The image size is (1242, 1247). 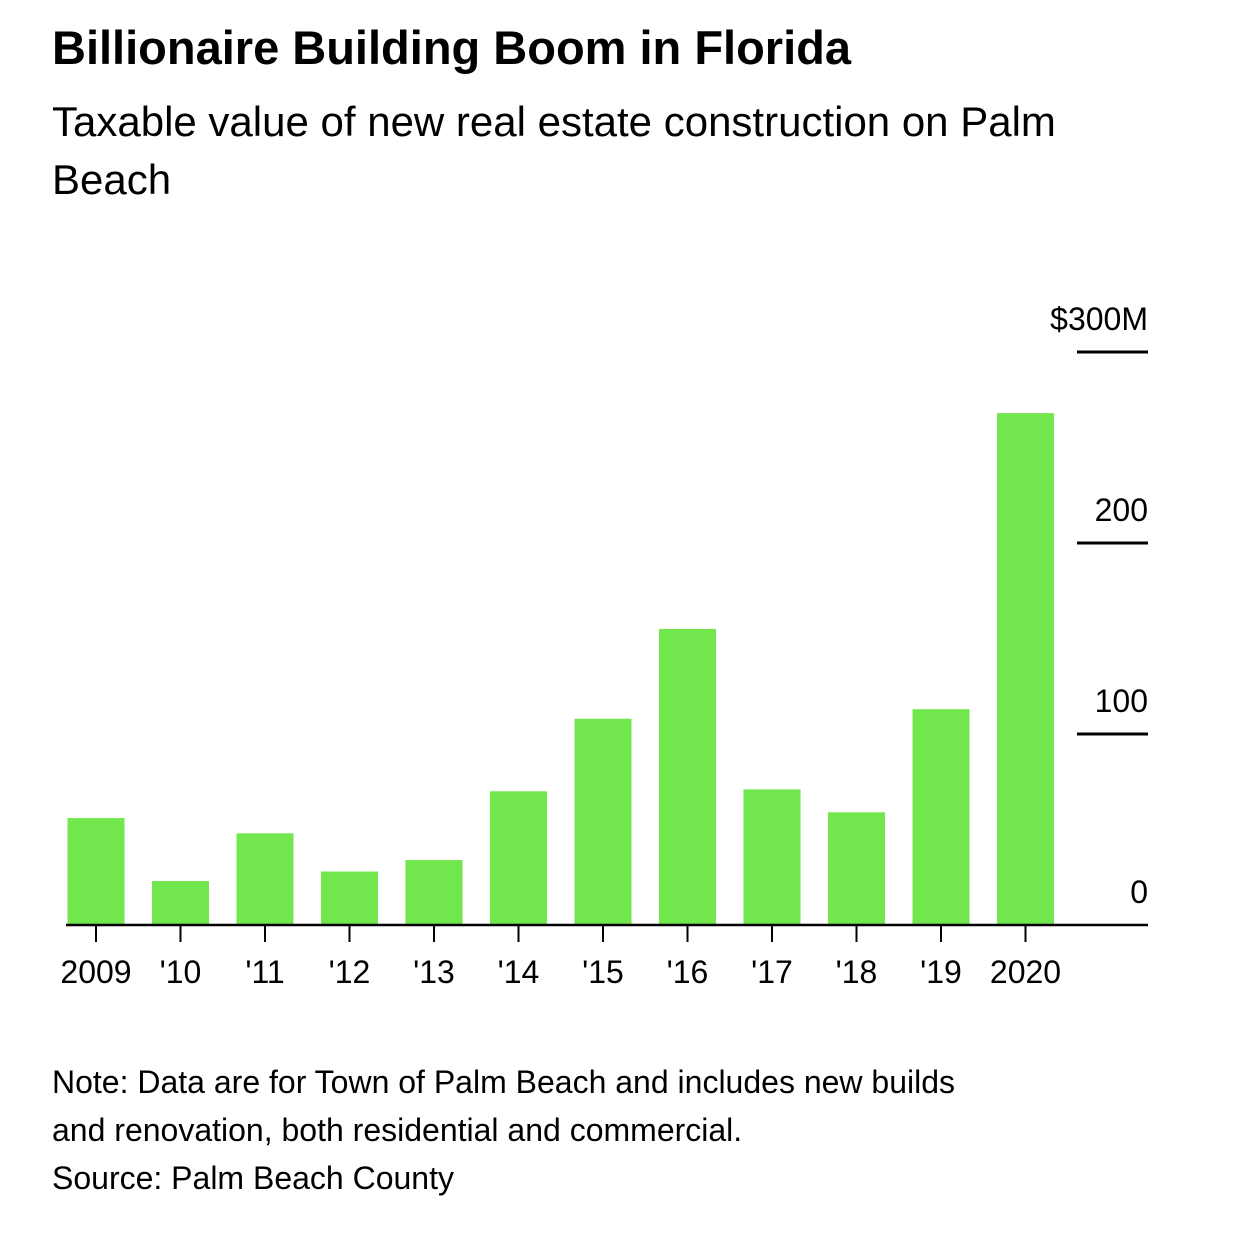 What do you see at coordinates (1025, 972) in the screenshot?
I see `x-tick-label: 2020` at bounding box center [1025, 972].